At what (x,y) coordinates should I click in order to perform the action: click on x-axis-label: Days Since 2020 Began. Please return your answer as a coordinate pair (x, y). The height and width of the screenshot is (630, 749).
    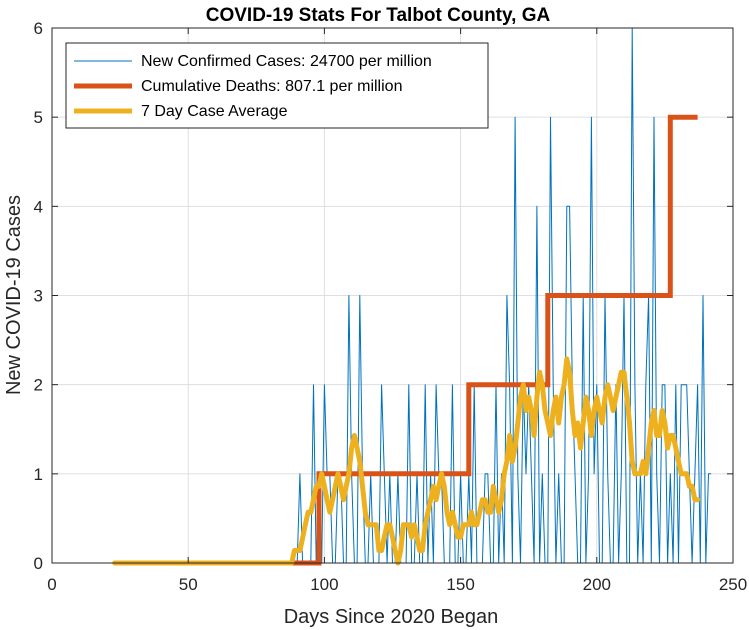
    Looking at the image, I should click on (391, 617).